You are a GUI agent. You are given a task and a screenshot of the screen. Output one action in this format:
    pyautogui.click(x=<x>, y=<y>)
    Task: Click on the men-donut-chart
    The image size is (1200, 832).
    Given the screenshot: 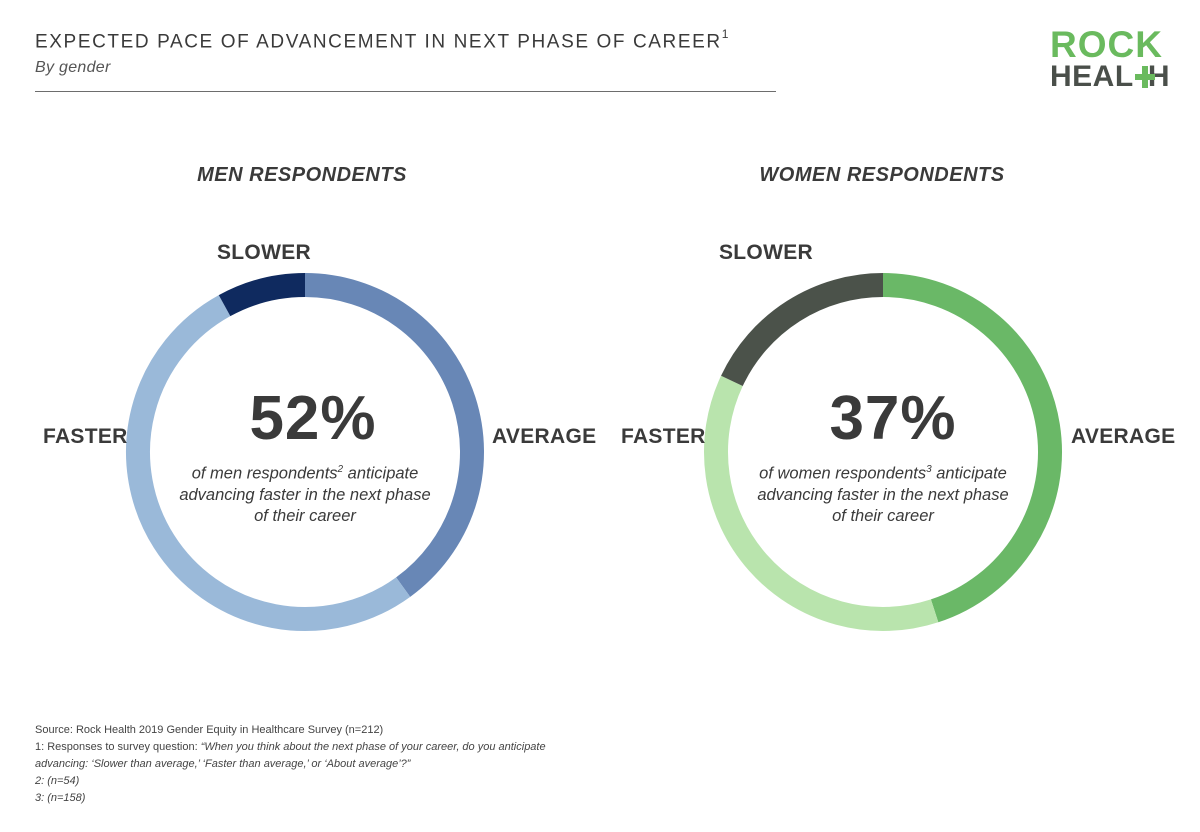 What is the action you would take?
    pyautogui.click(x=305, y=452)
    